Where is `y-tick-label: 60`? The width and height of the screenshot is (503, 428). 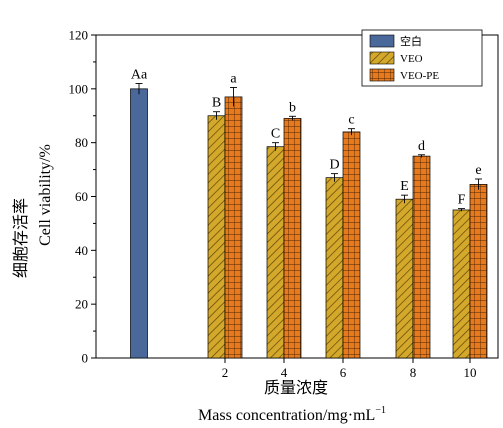 y-tick-label: 60 is located at coordinates (81, 196).